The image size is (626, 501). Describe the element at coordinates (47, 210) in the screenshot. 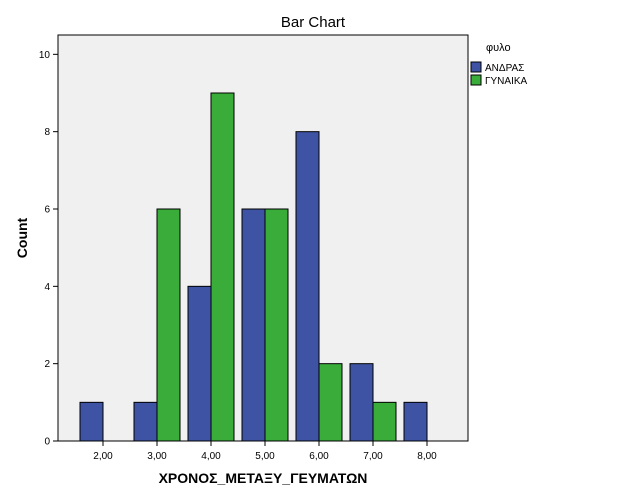

I see `y-tick-label: 6` at that location.